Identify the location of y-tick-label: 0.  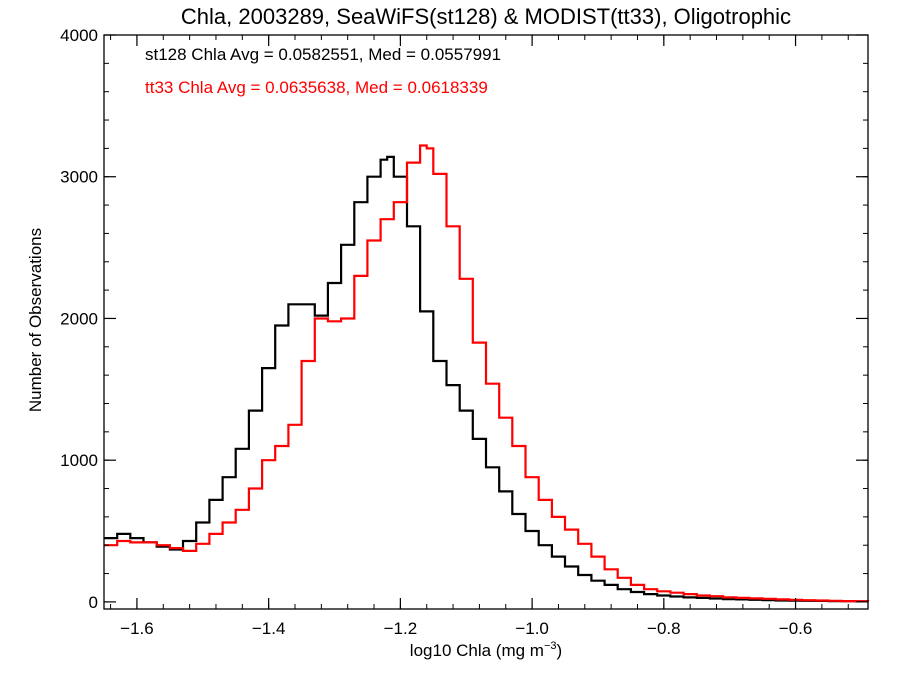
(93, 602).